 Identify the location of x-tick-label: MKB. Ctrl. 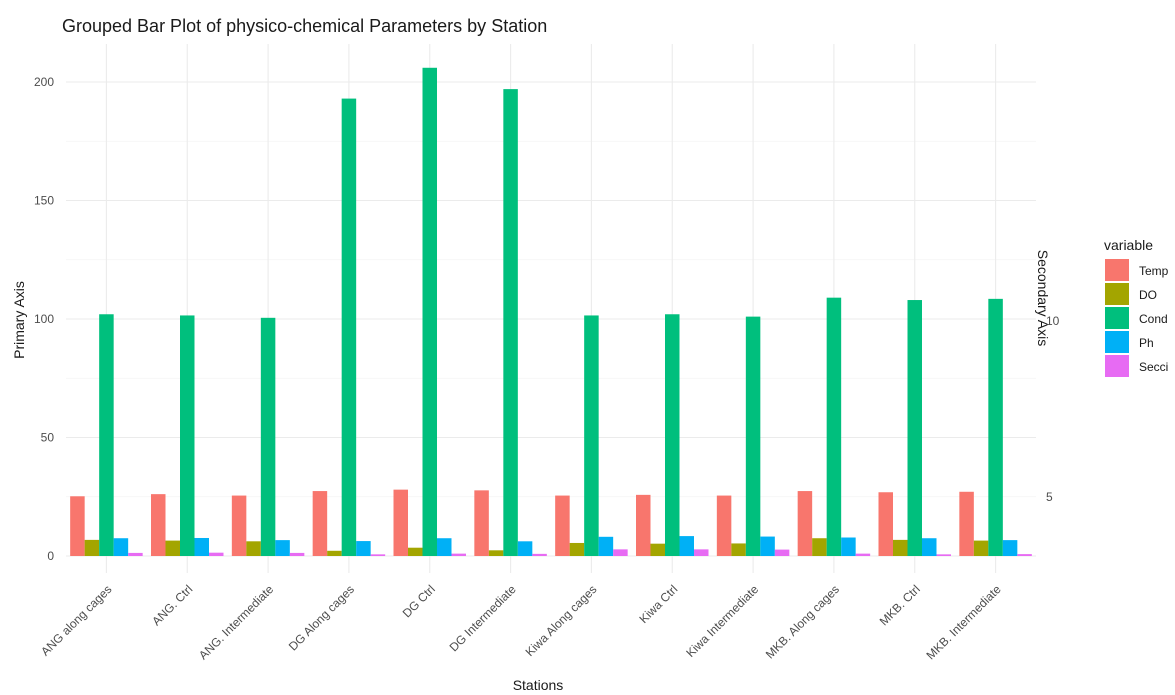
(900, 605).